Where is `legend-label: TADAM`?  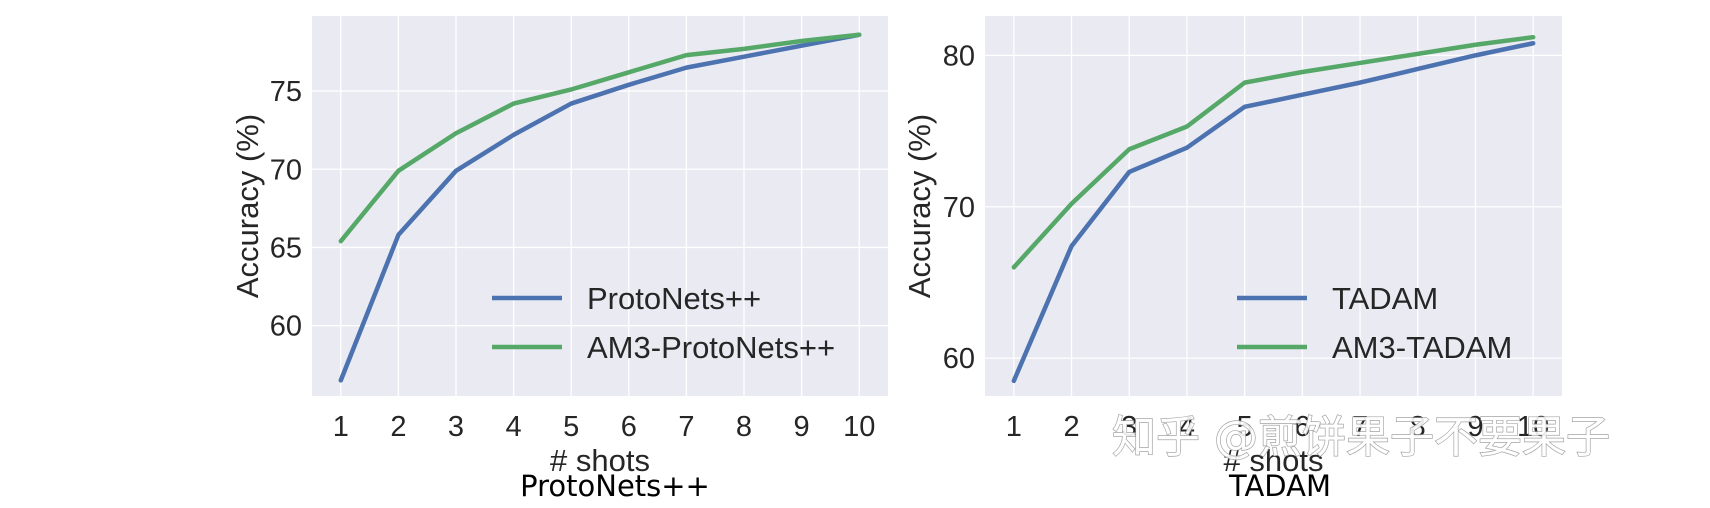 legend-label: TADAM is located at coordinates (1385, 298).